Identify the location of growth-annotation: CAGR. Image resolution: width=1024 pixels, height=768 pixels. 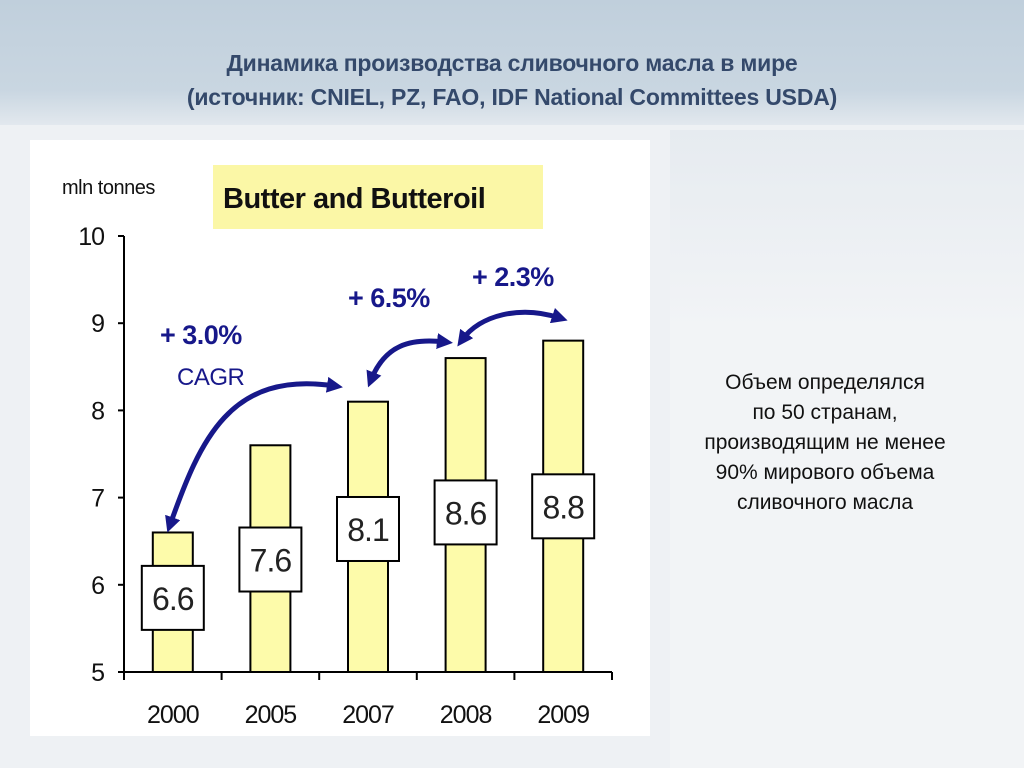
(211, 377).